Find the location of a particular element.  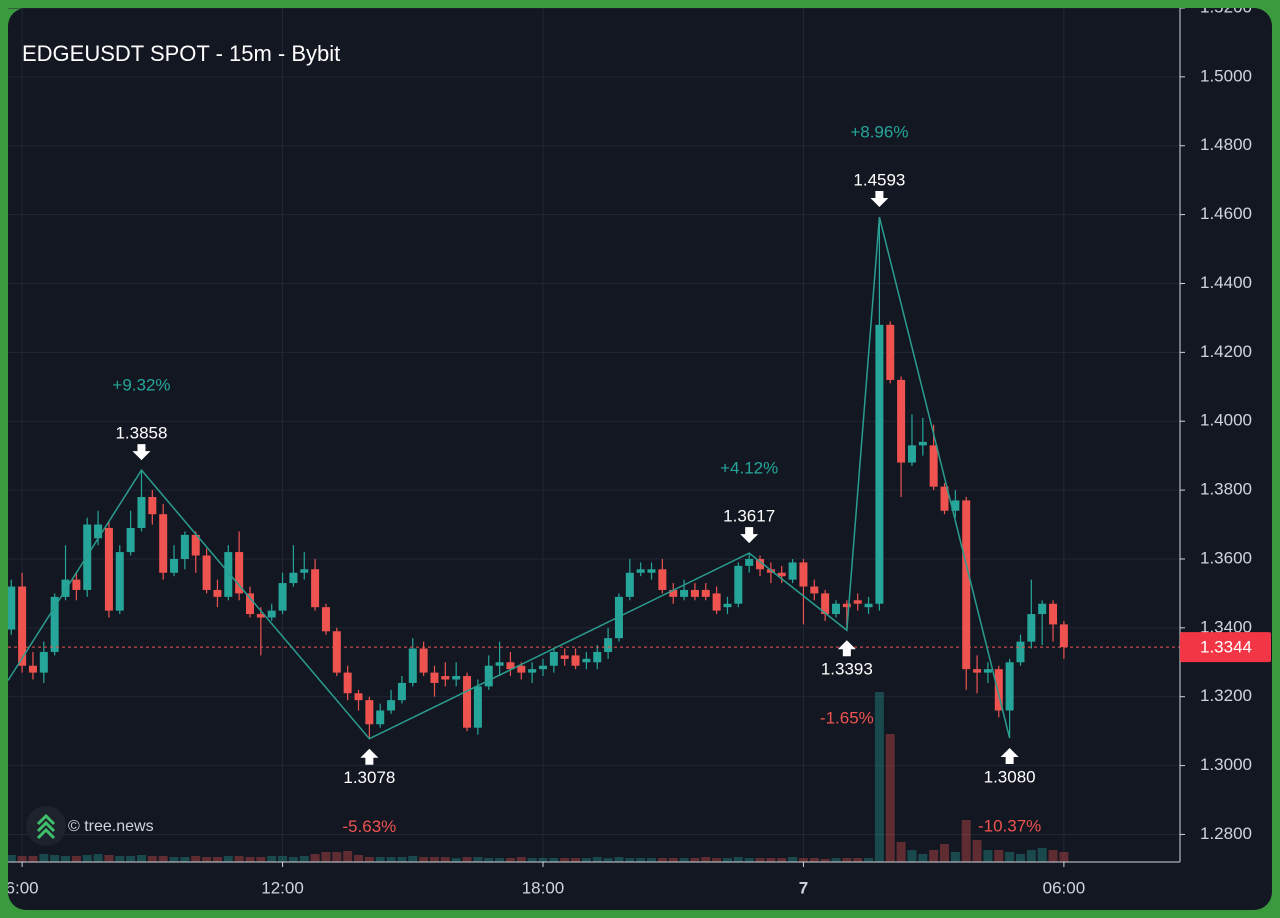

y-tick-label: 1.2800 is located at coordinates (1226, 833).